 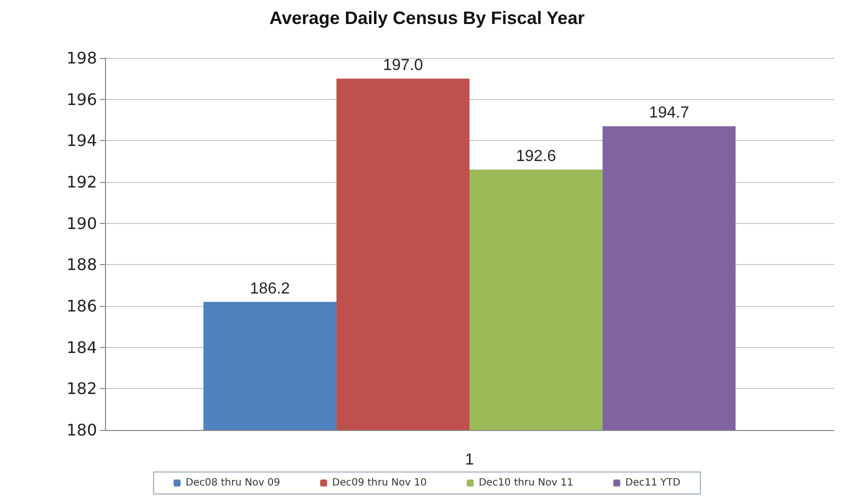 What do you see at coordinates (427, 18) in the screenshot?
I see `chart-title: Average Daily Census By Fiscal Year` at bounding box center [427, 18].